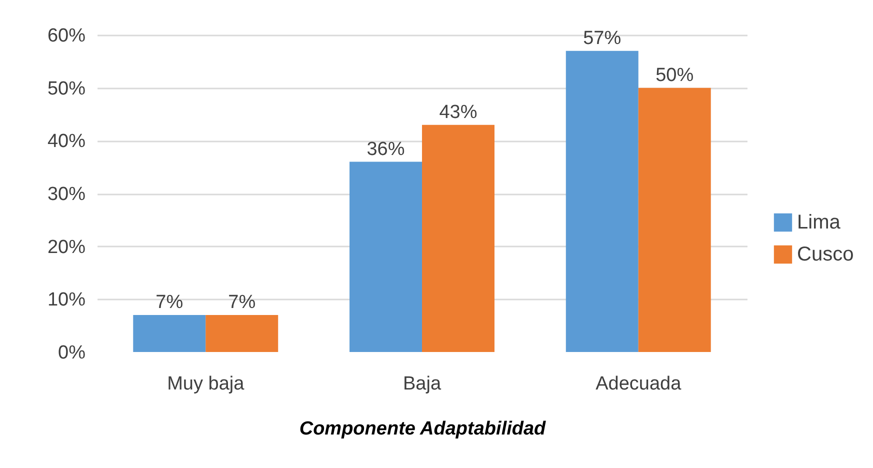  What do you see at coordinates (206, 384) in the screenshot?
I see `x-tick-label: Muy baja` at bounding box center [206, 384].